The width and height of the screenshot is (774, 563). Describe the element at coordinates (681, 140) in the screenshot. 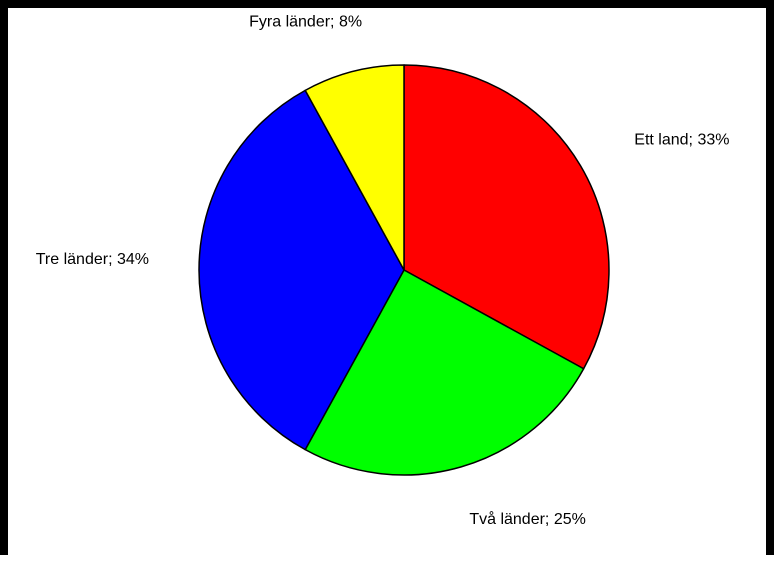

I see `data-label-1: Ett land; 33%` at that location.